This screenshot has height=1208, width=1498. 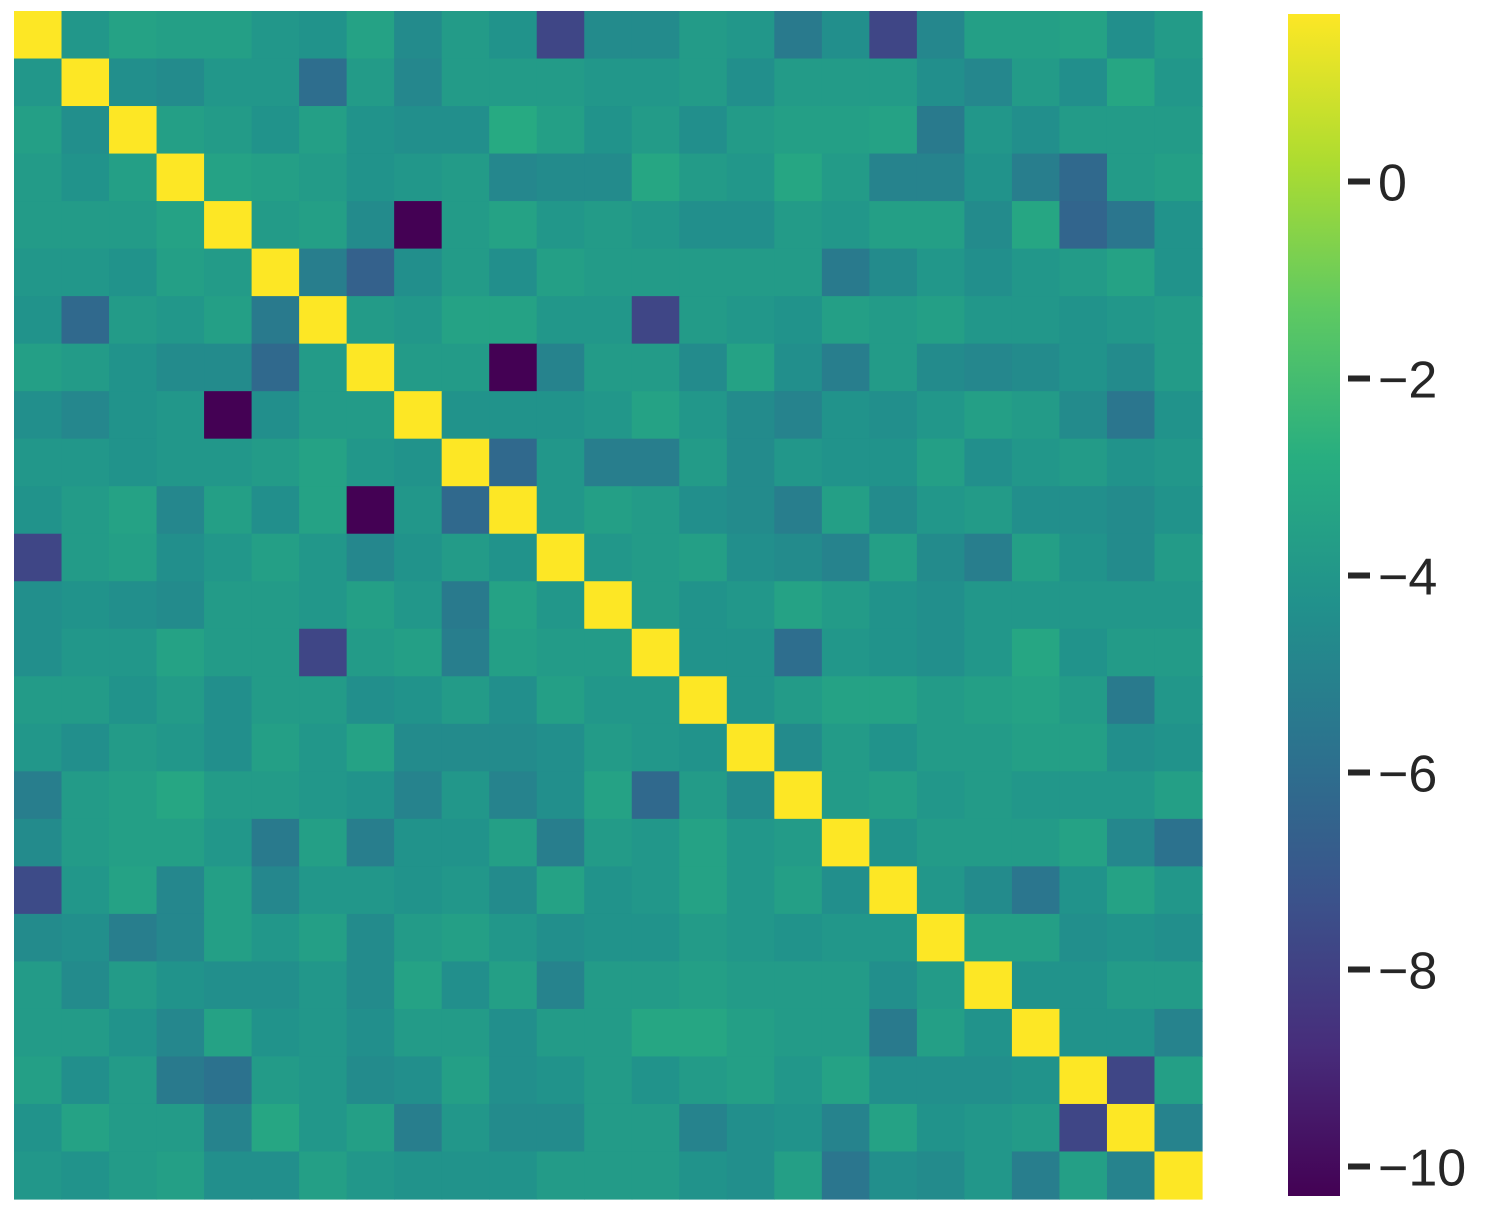 I want to click on colorbar-tick-label: −4, so click(x=1407, y=577).